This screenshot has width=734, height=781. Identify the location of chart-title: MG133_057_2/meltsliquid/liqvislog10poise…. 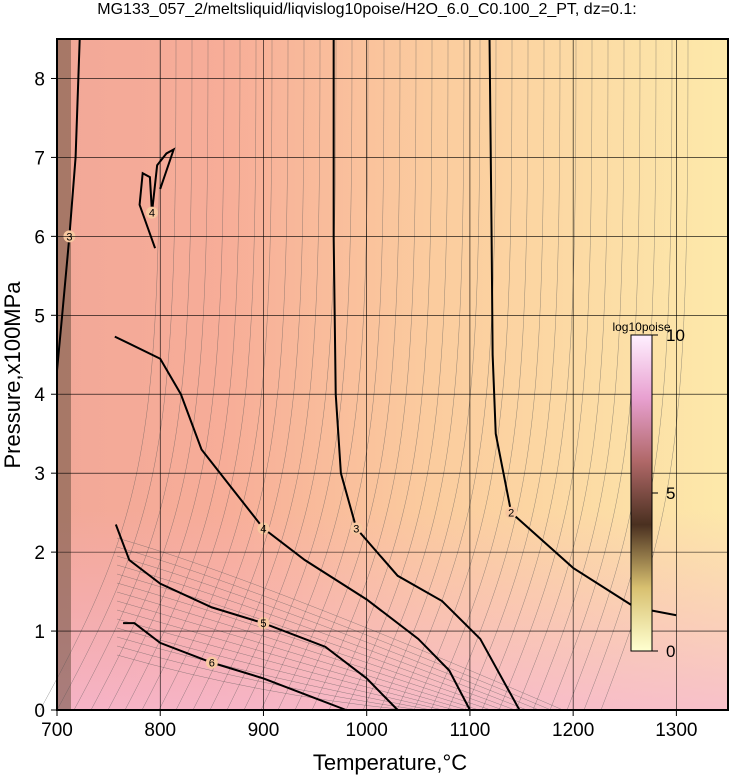
(366, 9).